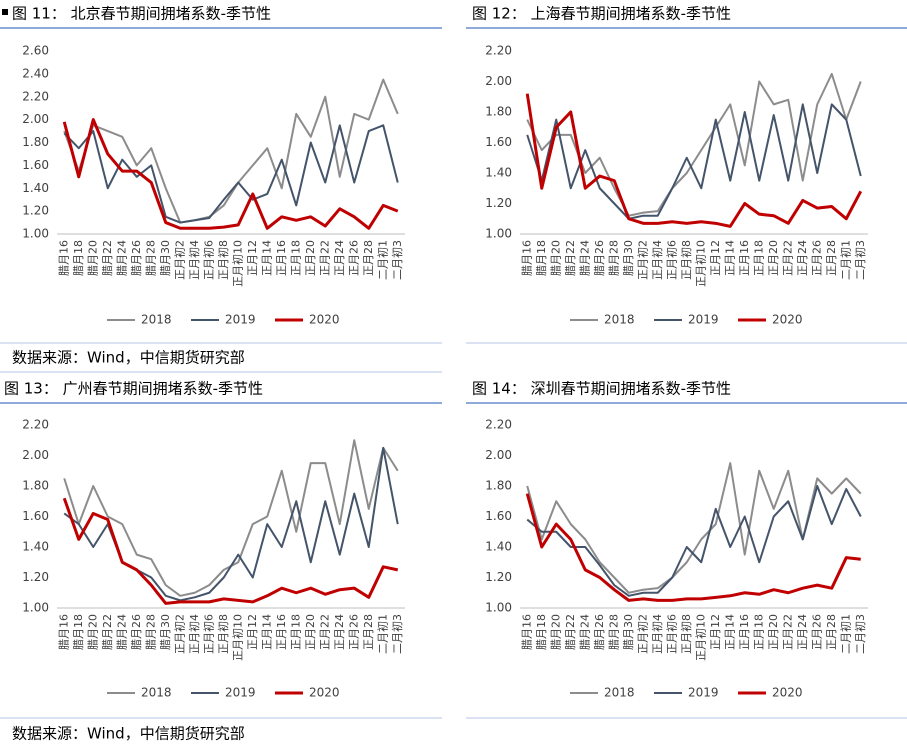  I want to click on y-tick-label: 2.40, so click(35, 73).